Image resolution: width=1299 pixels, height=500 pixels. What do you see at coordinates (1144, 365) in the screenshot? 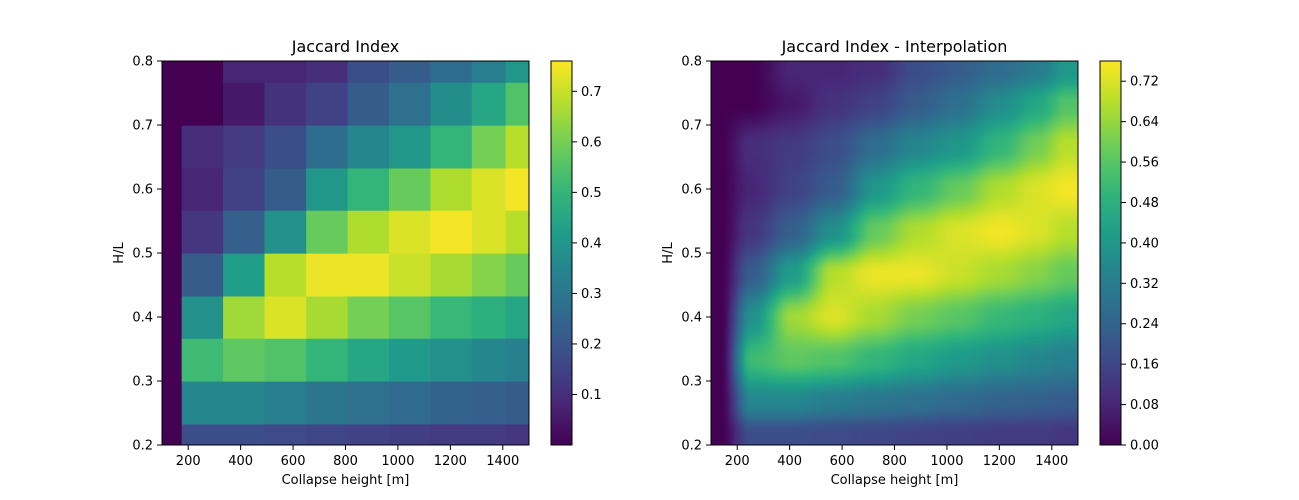
I see `colorbar-tick-label: 0.16` at bounding box center [1144, 365].